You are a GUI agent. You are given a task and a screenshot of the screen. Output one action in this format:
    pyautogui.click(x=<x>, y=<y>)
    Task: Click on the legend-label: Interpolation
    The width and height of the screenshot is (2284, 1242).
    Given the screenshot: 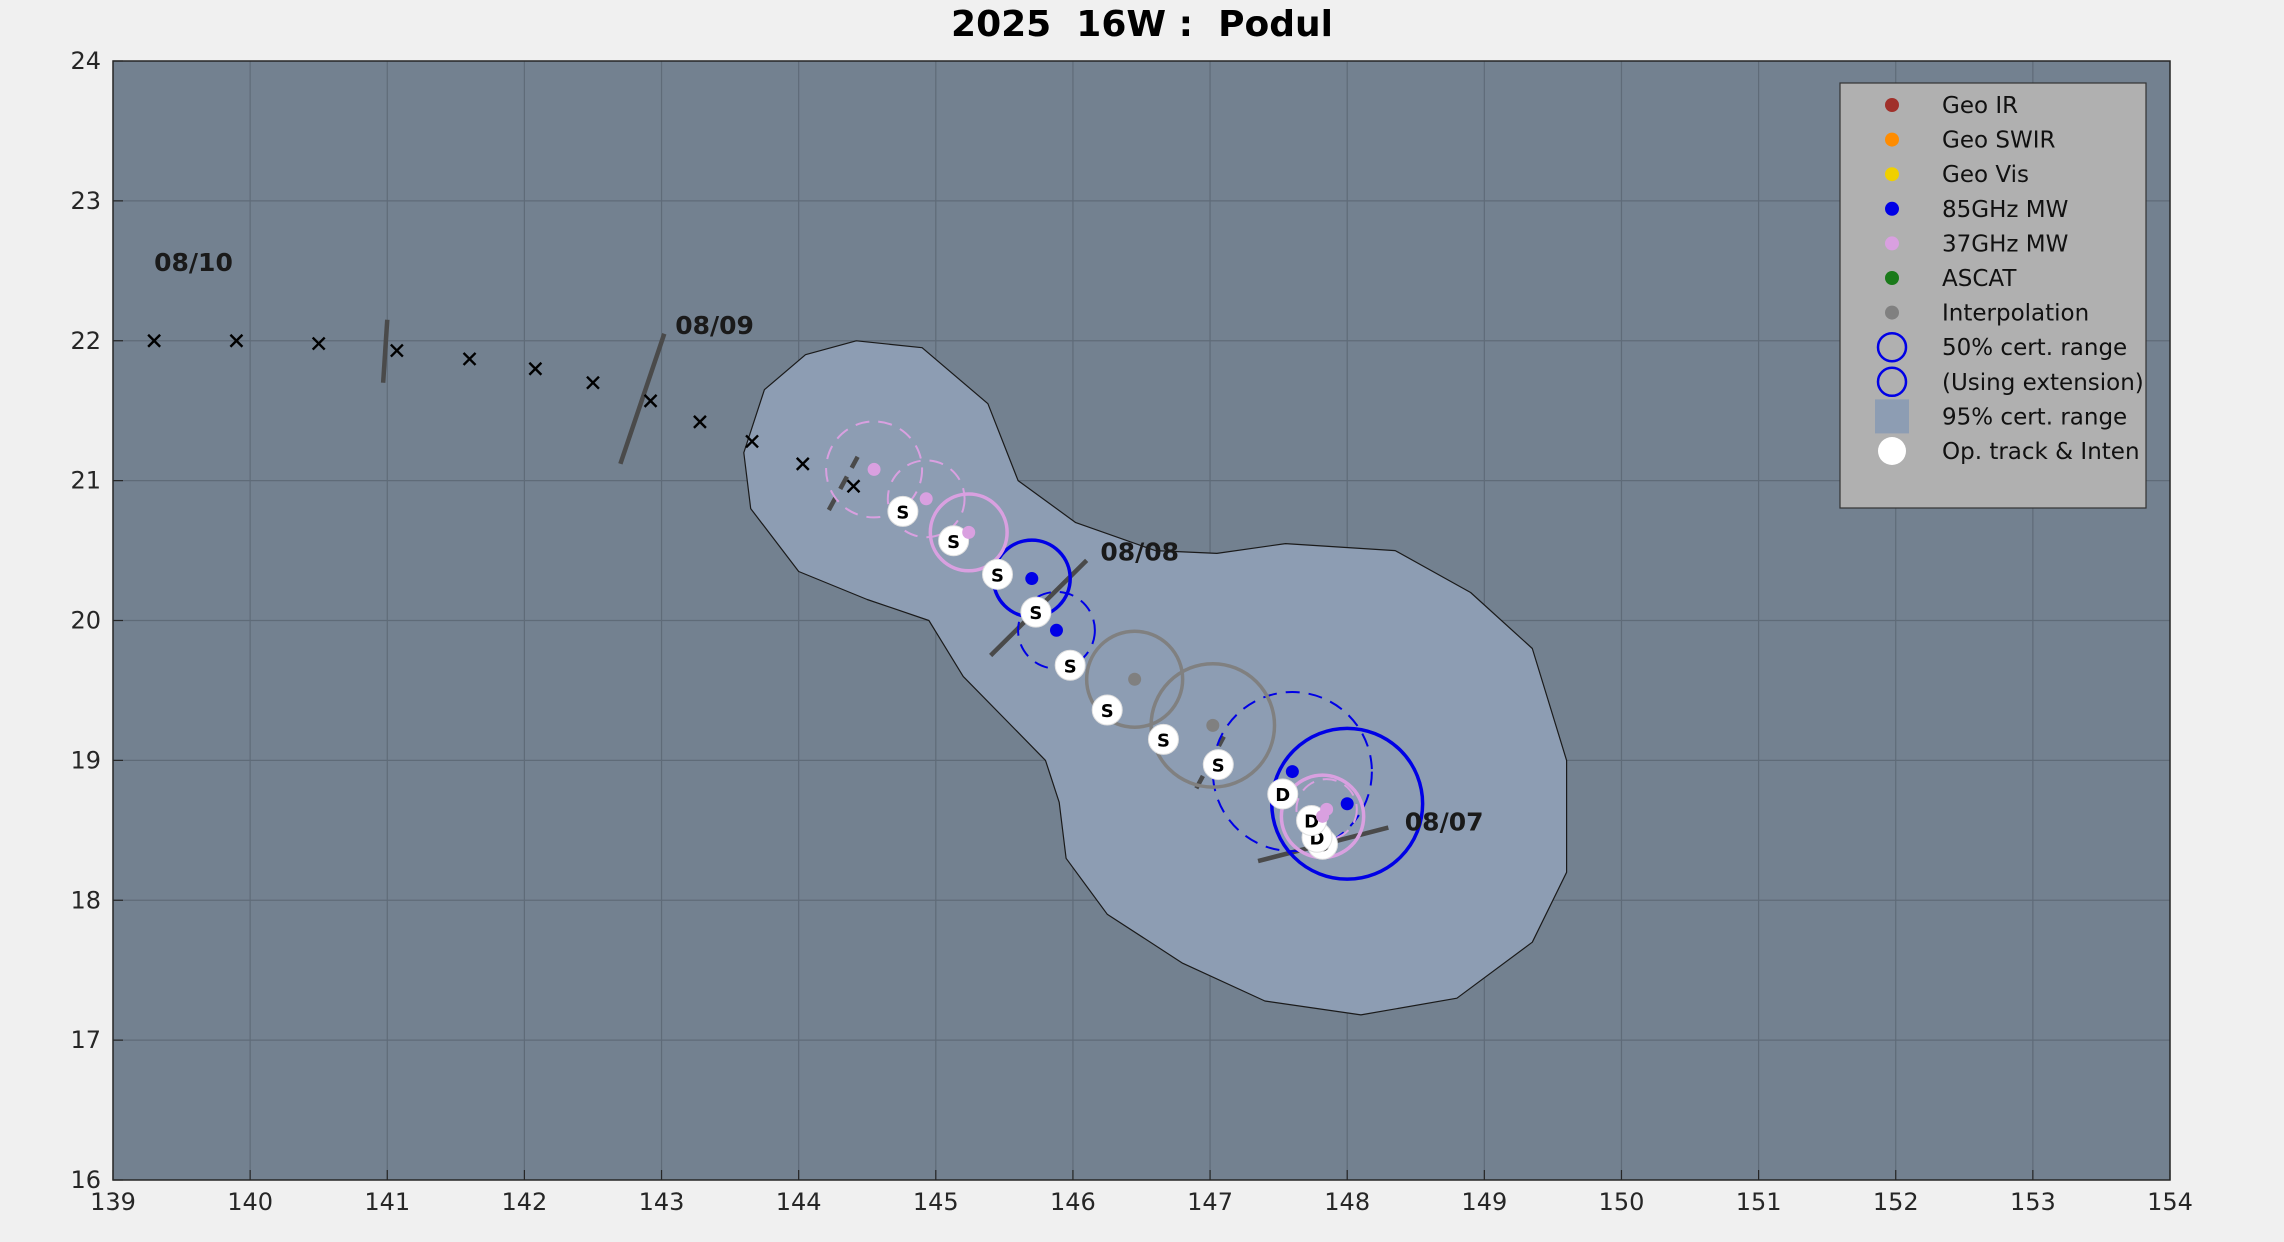 What is the action you would take?
    pyautogui.click(x=2015, y=314)
    